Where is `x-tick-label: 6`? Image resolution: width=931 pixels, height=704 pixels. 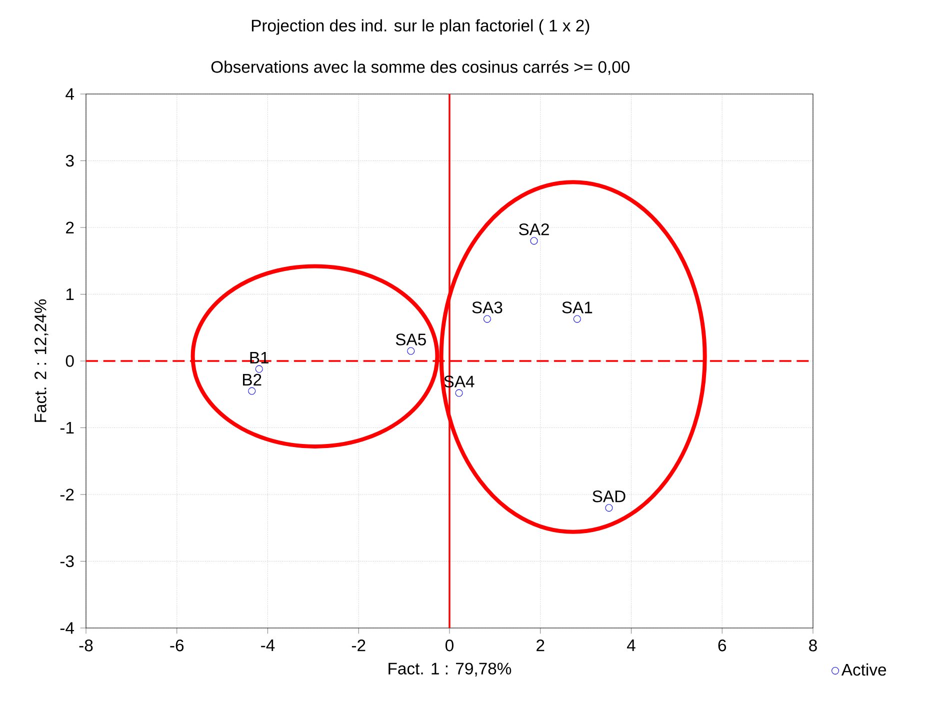 x-tick-label: 6 is located at coordinates (722, 646).